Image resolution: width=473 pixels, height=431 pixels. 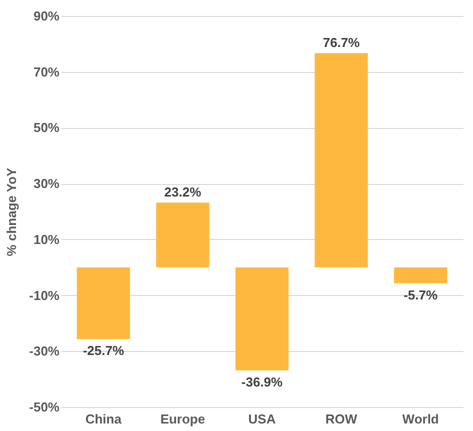 What do you see at coordinates (421, 294) in the screenshot?
I see `data-label: -5.7%` at bounding box center [421, 294].